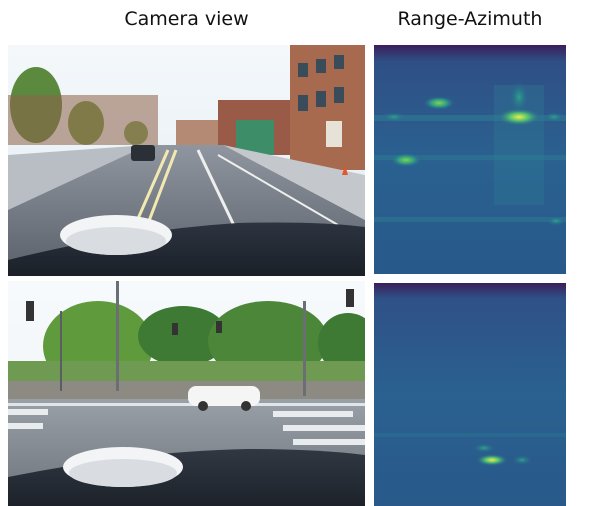 Image resolution: width=594 pixels, height=506 pixels. What do you see at coordinates (186, 19) in the screenshot?
I see `camera-view-header: Camera view` at bounding box center [186, 19].